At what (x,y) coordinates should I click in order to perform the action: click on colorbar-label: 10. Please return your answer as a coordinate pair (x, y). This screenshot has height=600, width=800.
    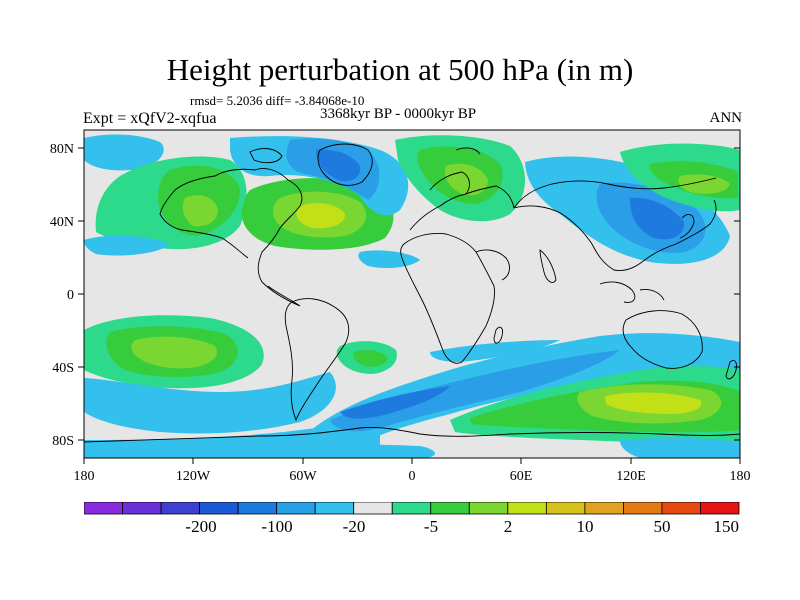
    Looking at the image, I should click on (585, 526).